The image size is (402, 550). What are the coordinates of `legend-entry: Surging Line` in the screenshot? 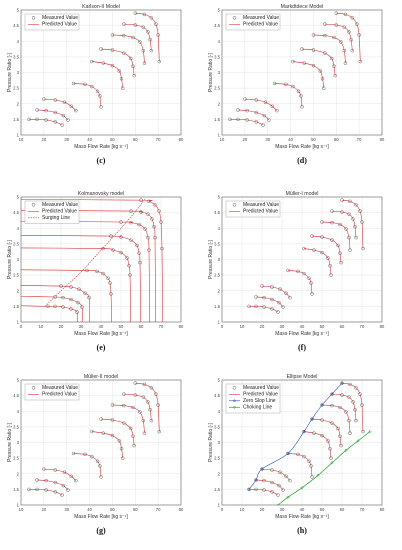 It's located at (56, 218).